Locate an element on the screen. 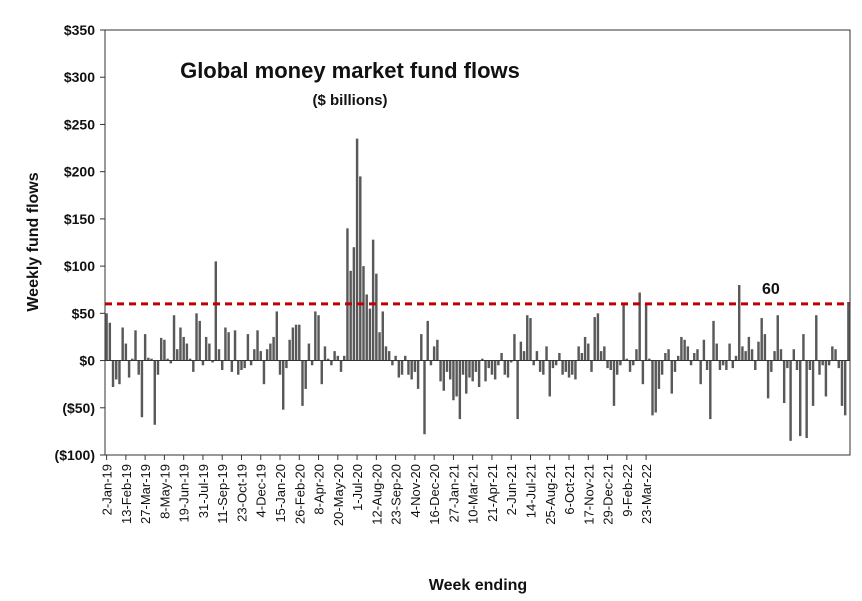 This screenshot has height=601, width=862. x-tick-label: 8-May-19 is located at coordinates (164, 491).